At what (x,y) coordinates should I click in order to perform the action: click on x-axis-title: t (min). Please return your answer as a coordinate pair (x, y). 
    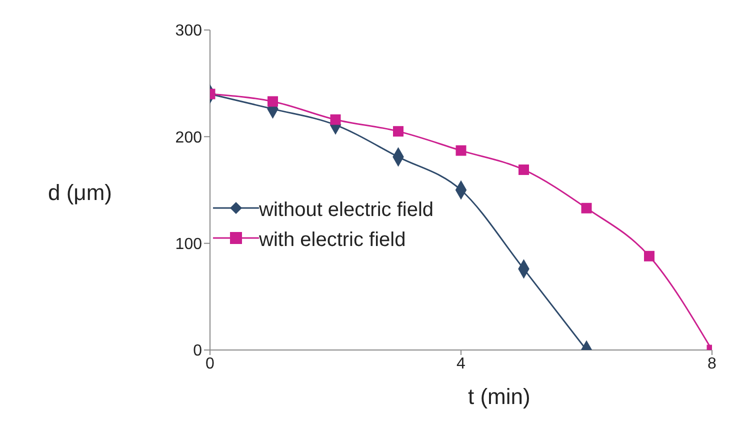
    Looking at the image, I should click on (499, 397).